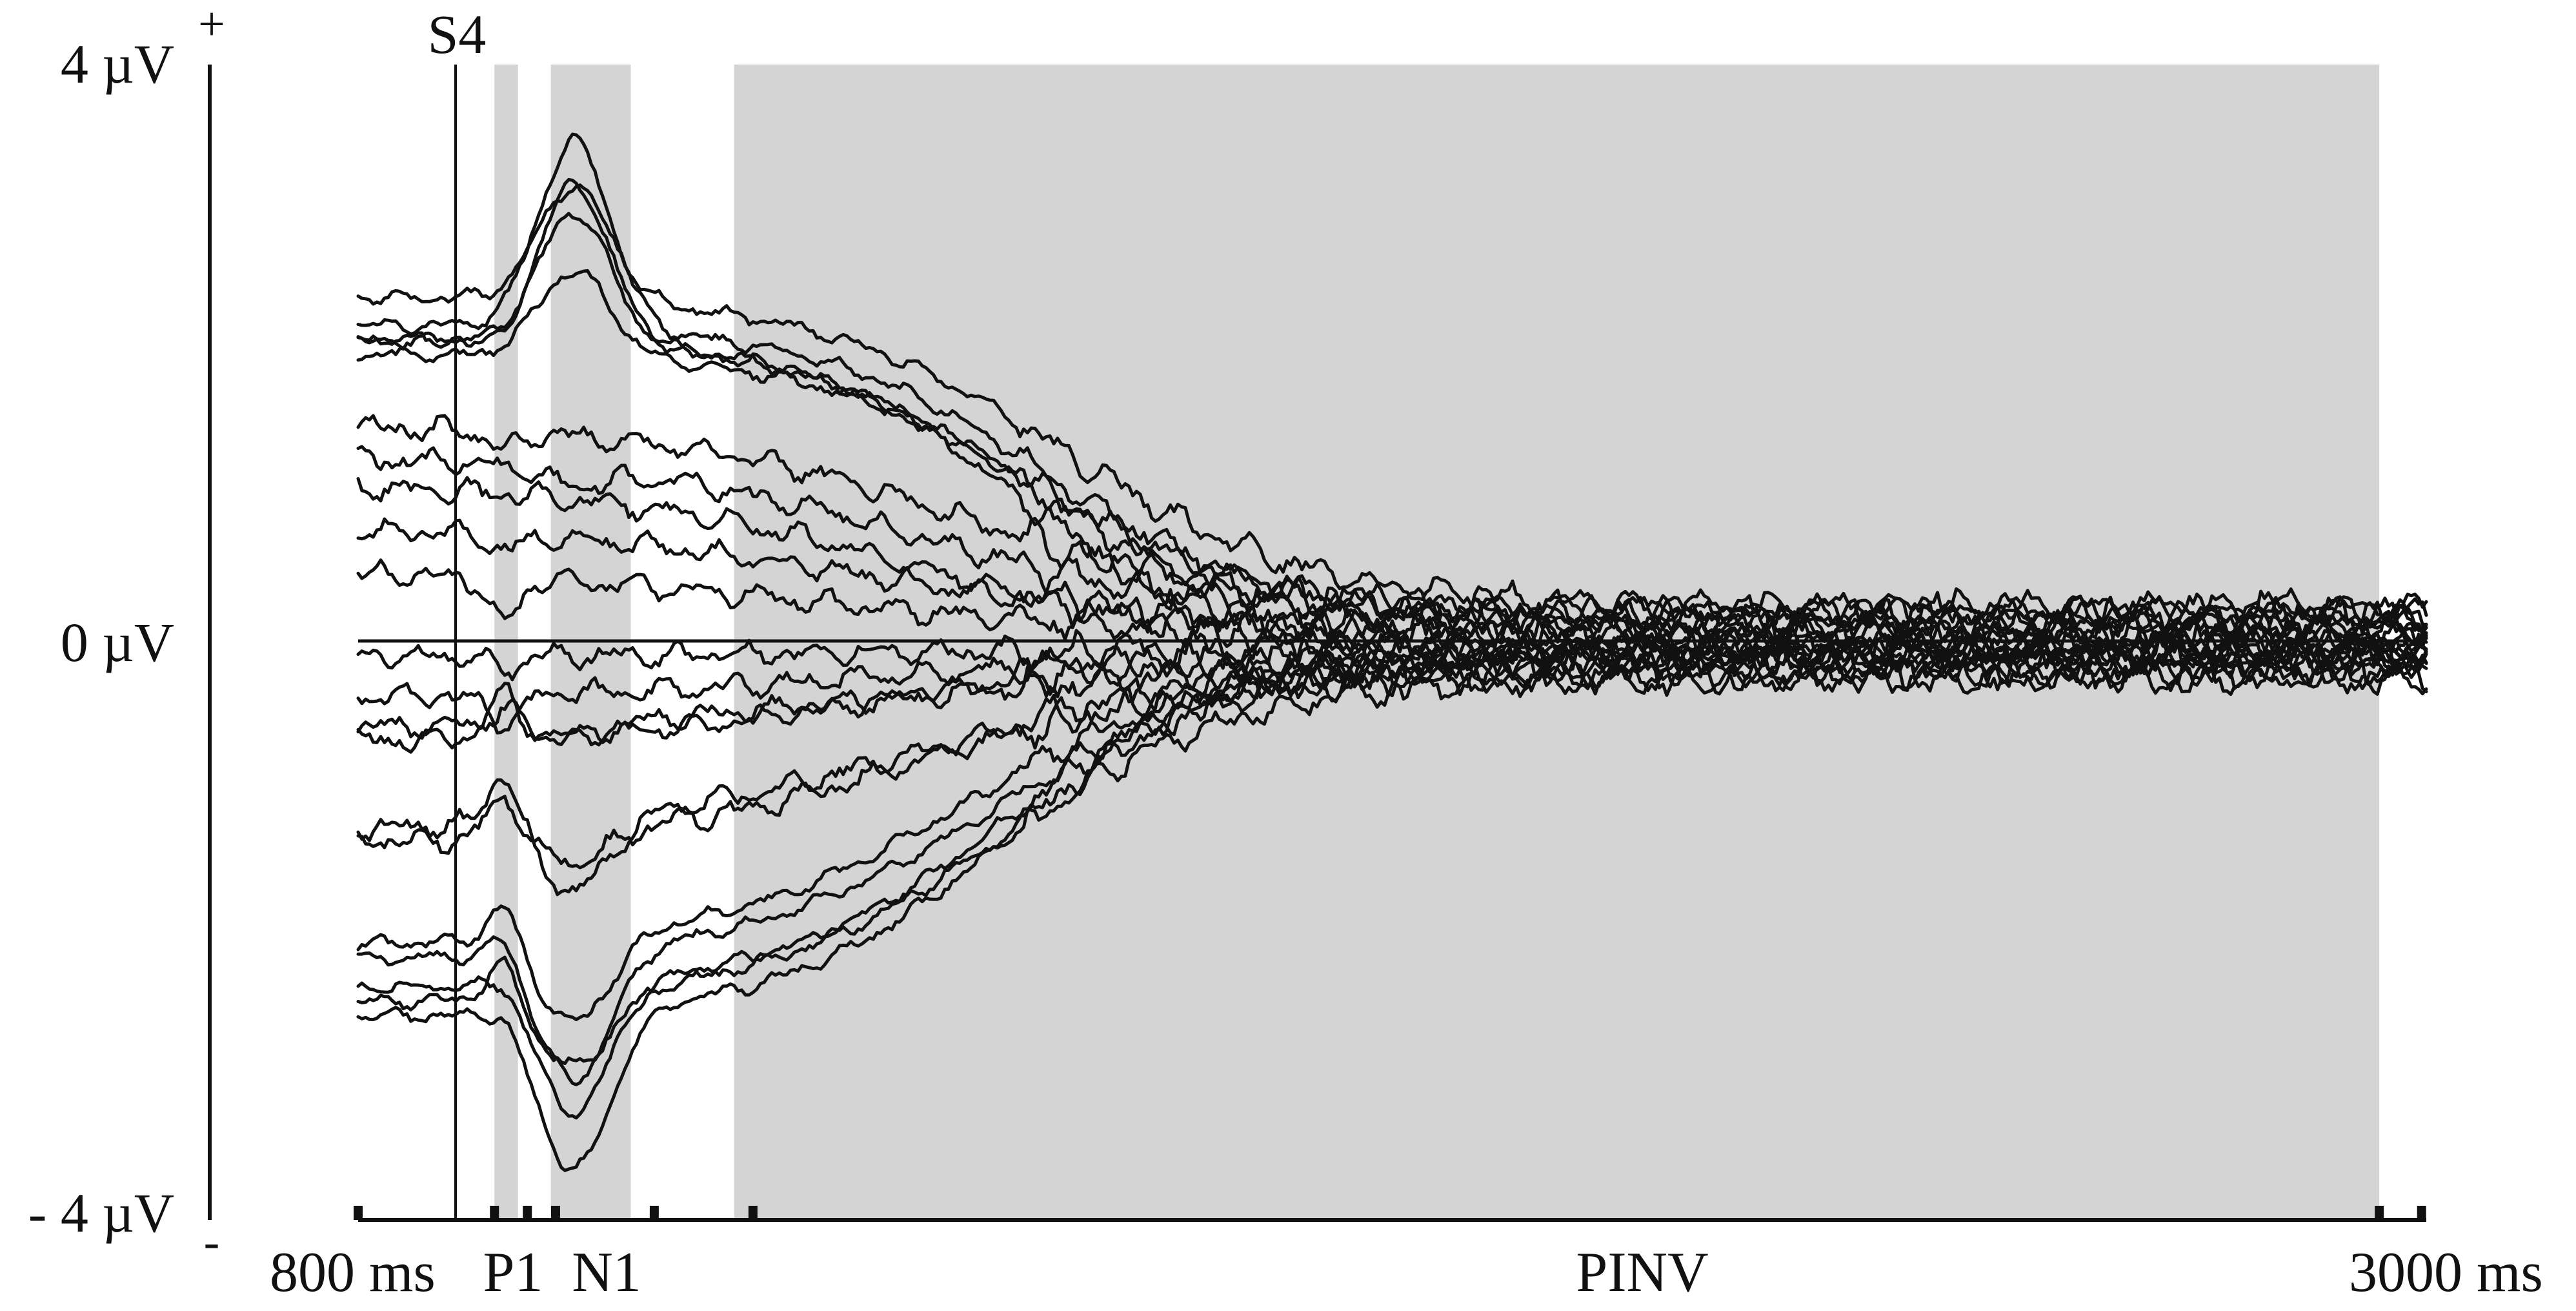  What do you see at coordinates (457, 34) in the screenshot?
I see `stimulus-label: S4` at bounding box center [457, 34].